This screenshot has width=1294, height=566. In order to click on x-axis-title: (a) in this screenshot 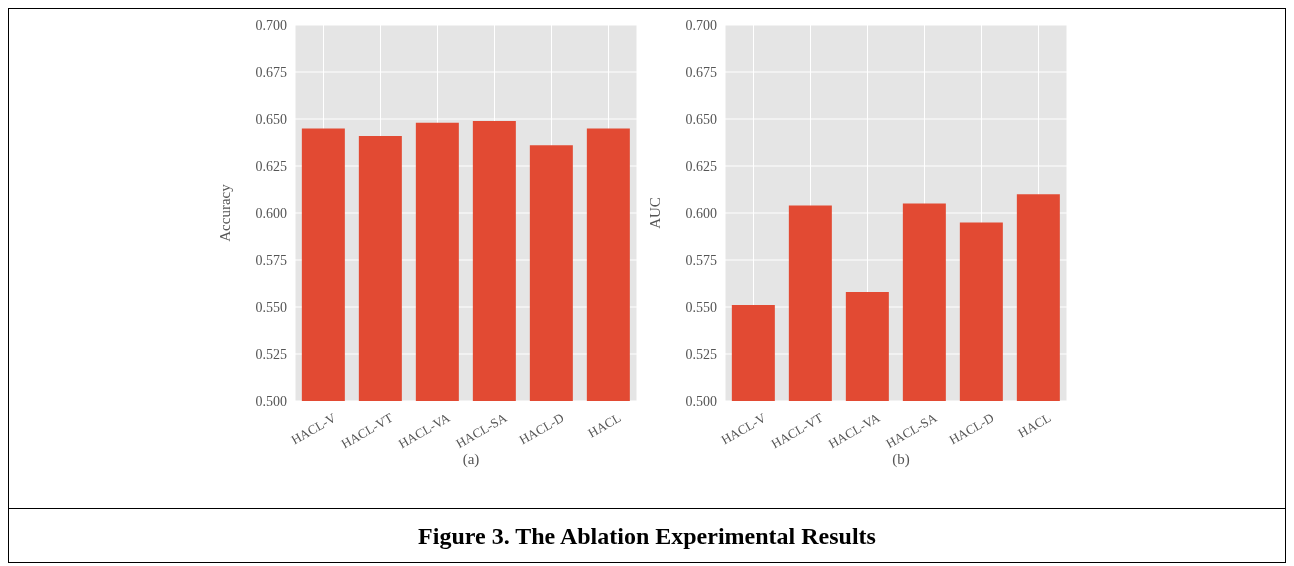, I will do `click(471, 459)`.